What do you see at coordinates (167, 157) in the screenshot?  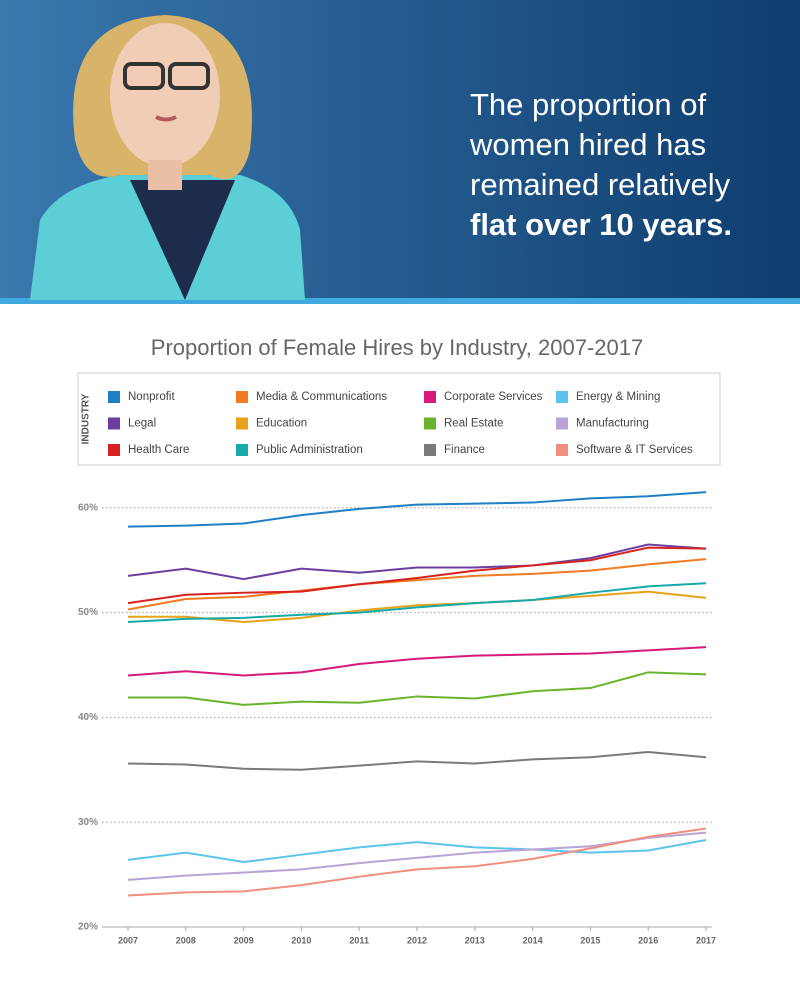 I see `portrait` at bounding box center [167, 157].